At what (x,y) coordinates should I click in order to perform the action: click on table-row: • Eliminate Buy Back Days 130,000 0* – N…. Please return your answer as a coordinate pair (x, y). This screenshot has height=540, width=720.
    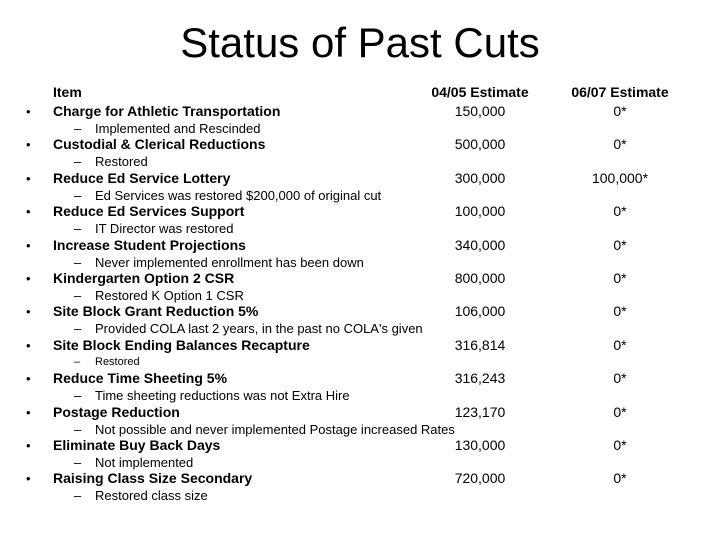
    Looking at the image, I should click on (360, 453).